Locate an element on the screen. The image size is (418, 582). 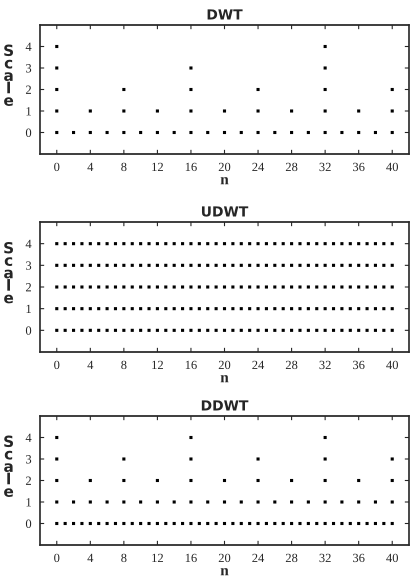
x-tick-label: 20 is located at coordinates (224, 558).